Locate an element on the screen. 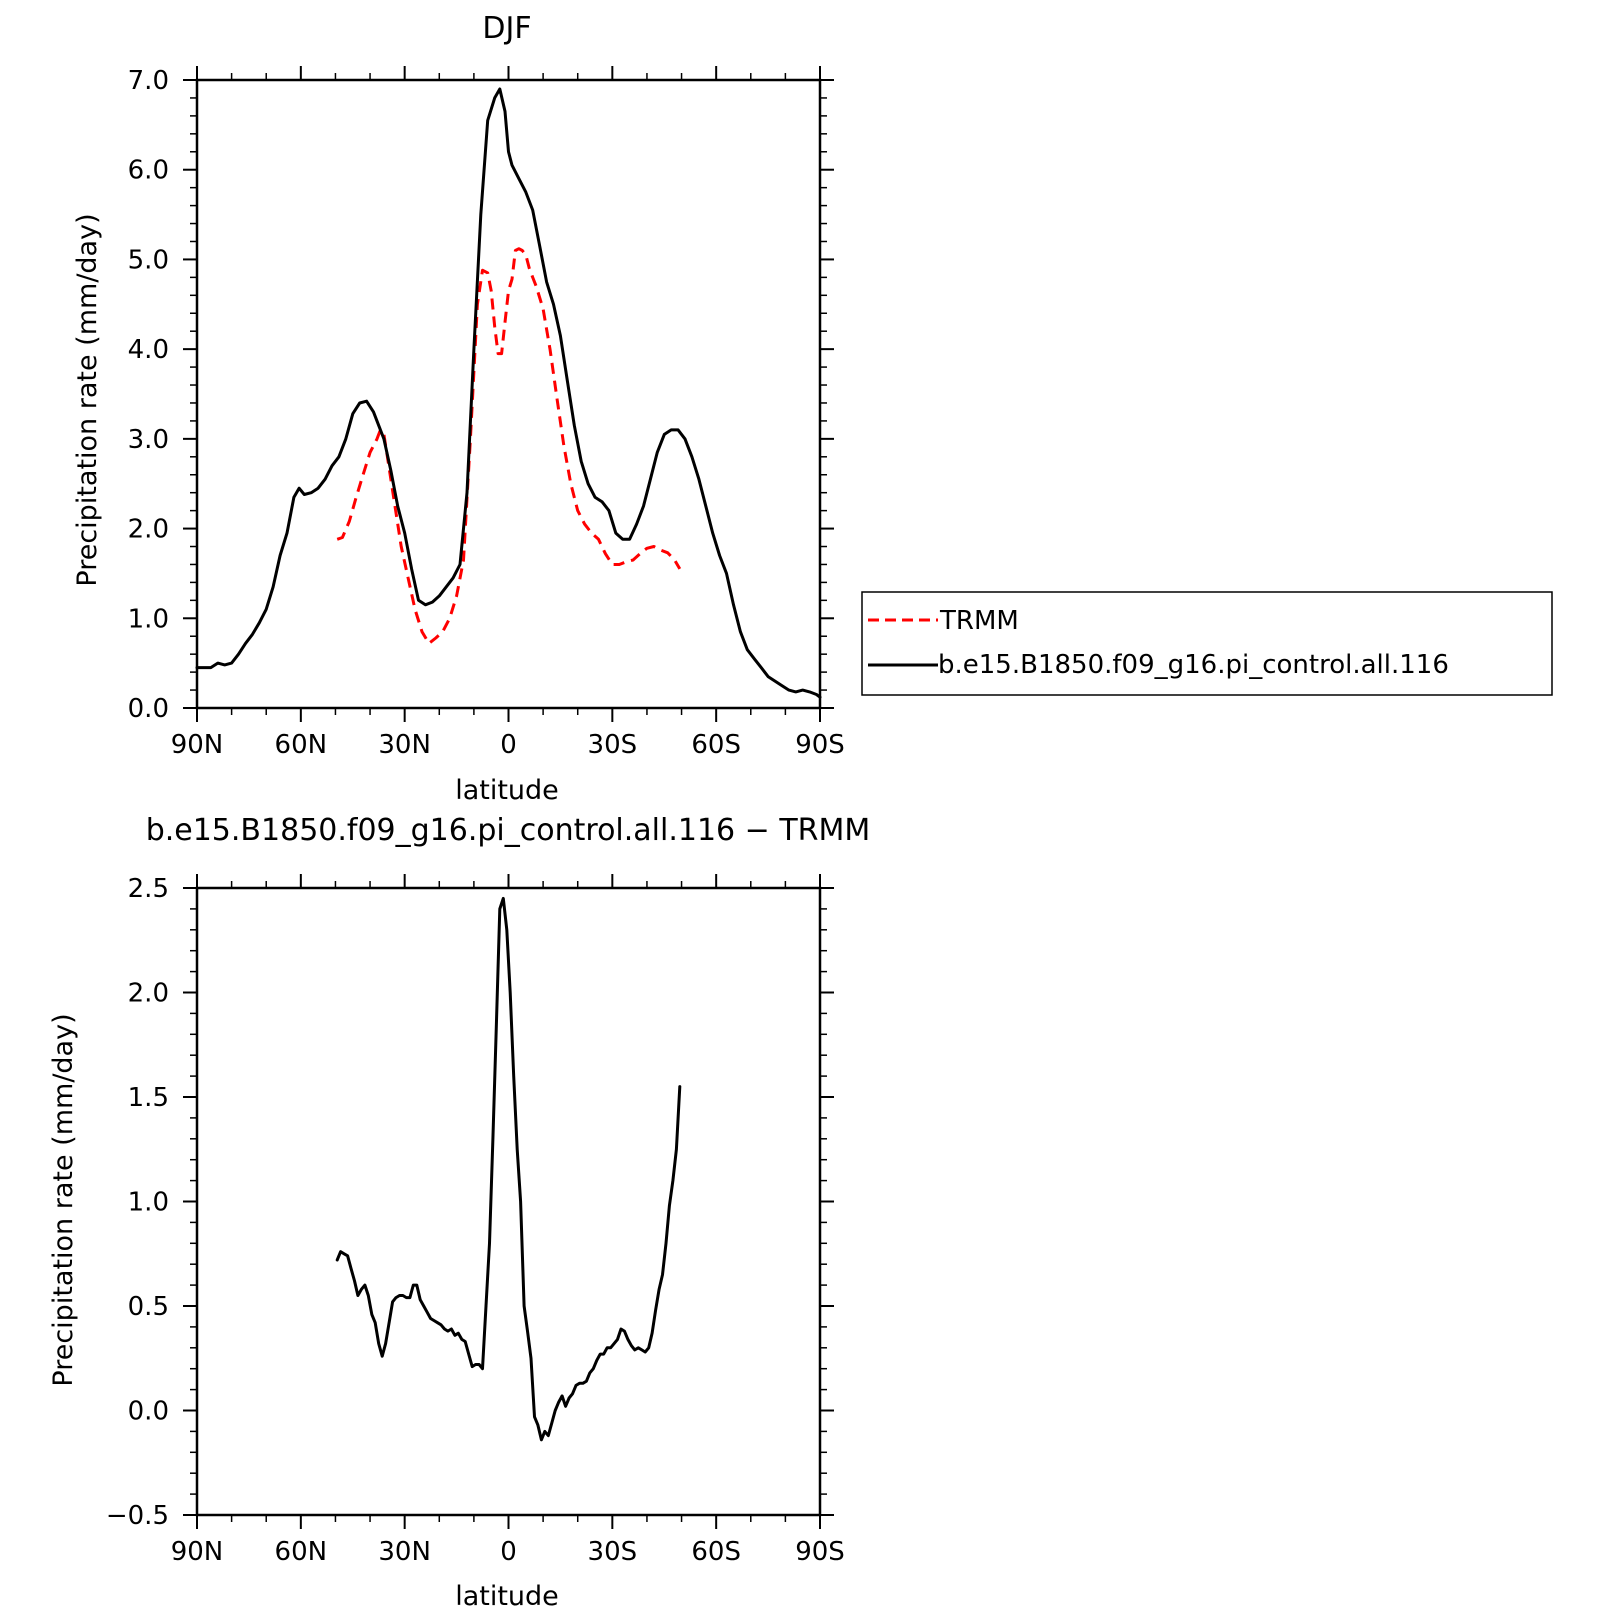 The height and width of the screenshot is (1613, 1613). bottom-panel-xlabel: latitude is located at coordinates (507, 1596).